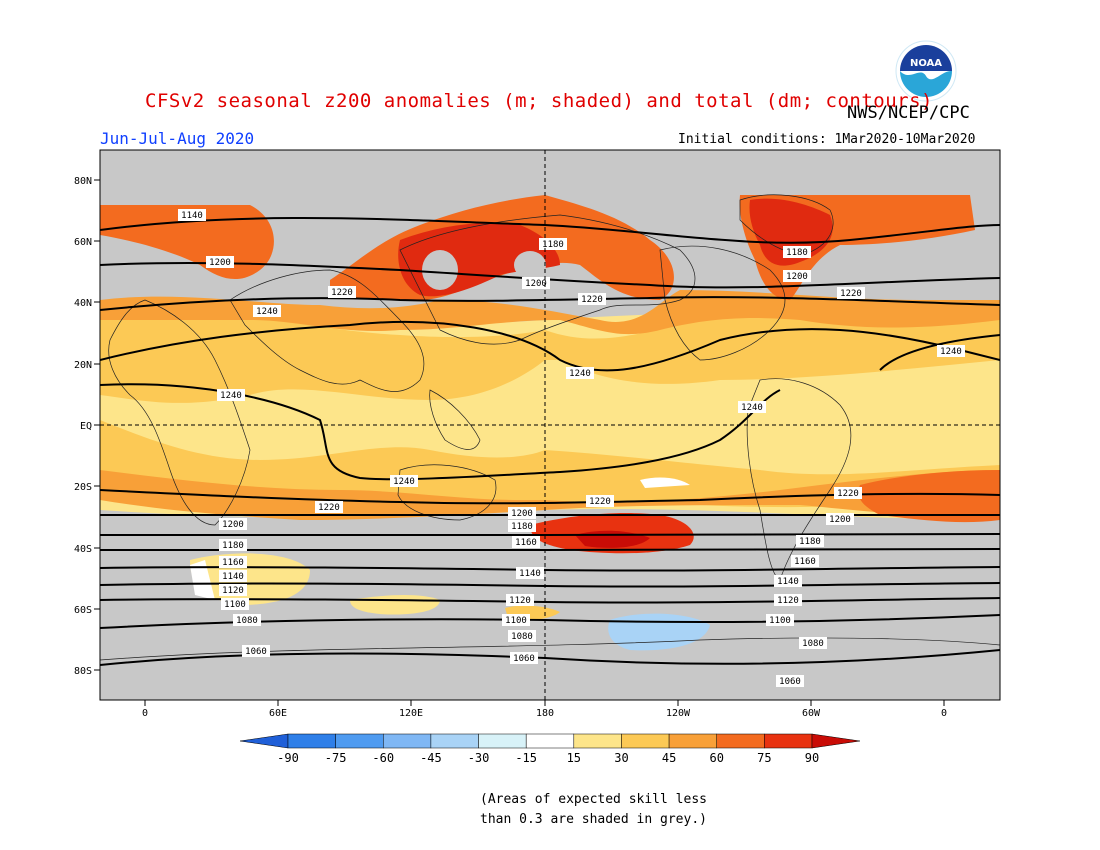  What do you see at coordinates (836, 741) in the screenshot?
I see `colorbar-arrow-right` at bounding box center [836, 741].